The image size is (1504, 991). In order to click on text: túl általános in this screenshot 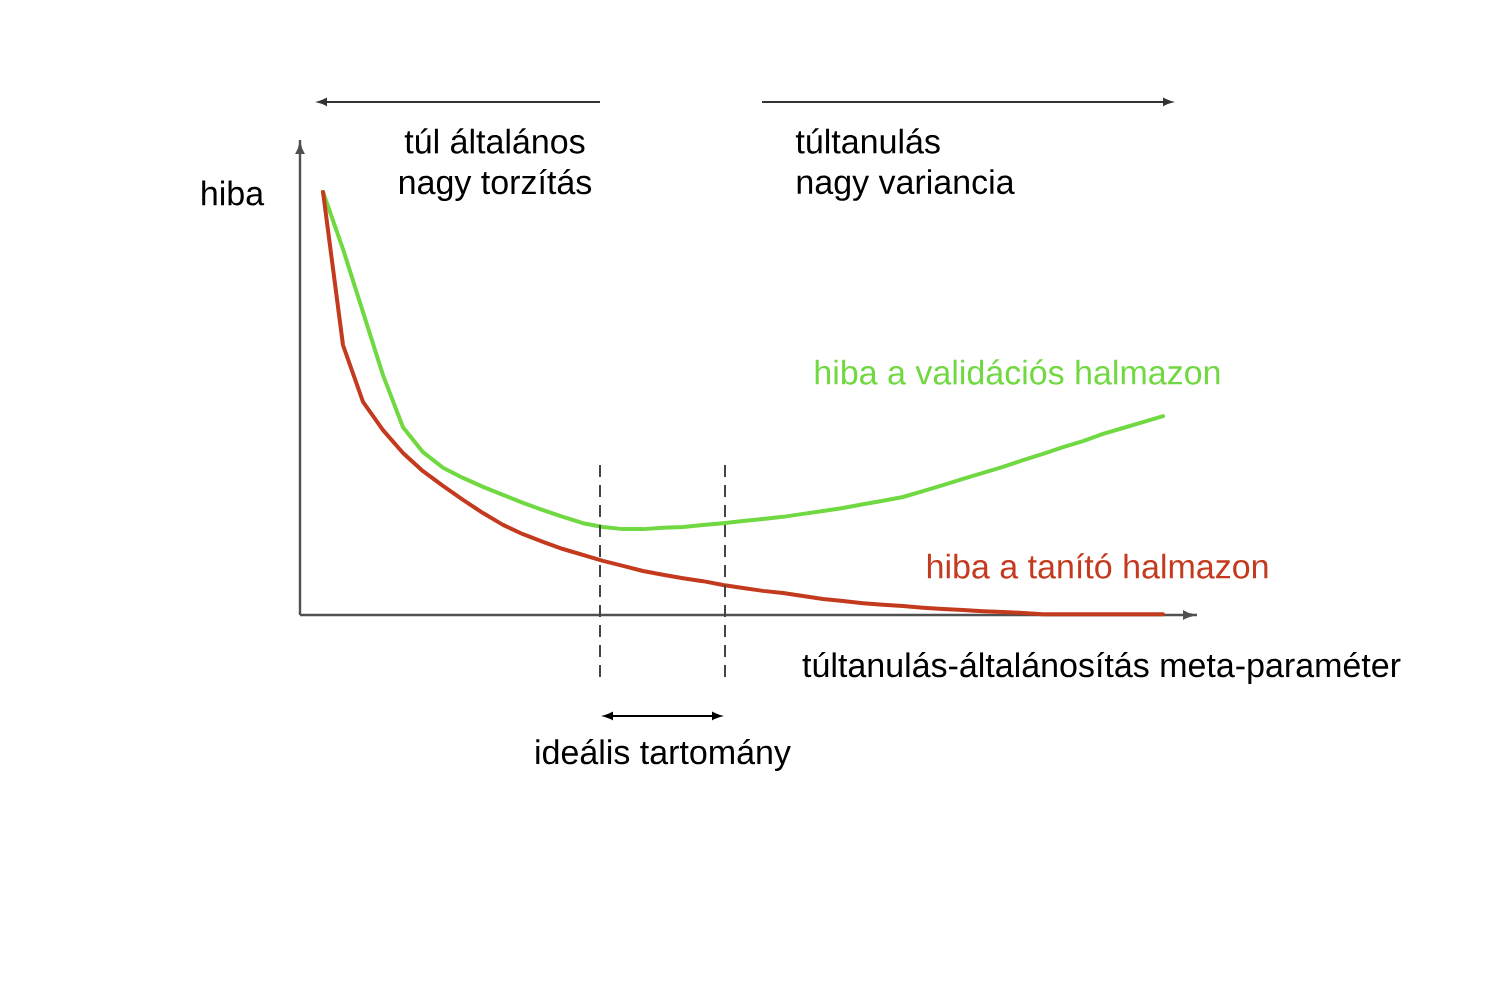, I will do `click(494, 141)`.